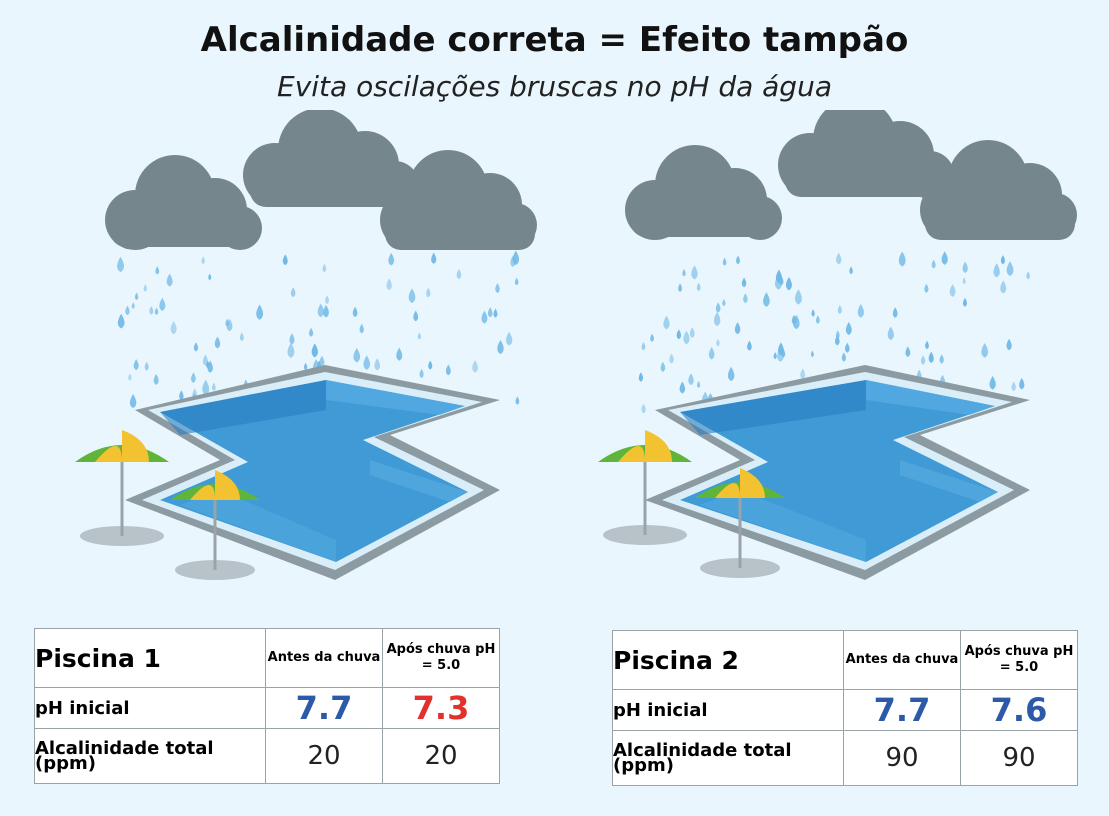  I want to click on ph-after-value: 7.6, so click(1019, 710).